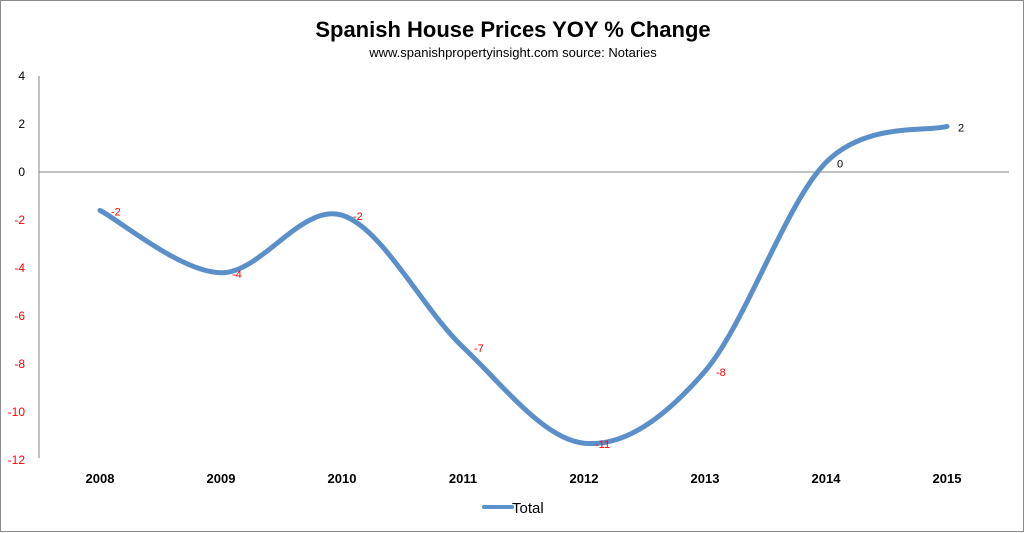 The image size is (1024, 533). I want to click on data-label: 2, so click(961, 128).